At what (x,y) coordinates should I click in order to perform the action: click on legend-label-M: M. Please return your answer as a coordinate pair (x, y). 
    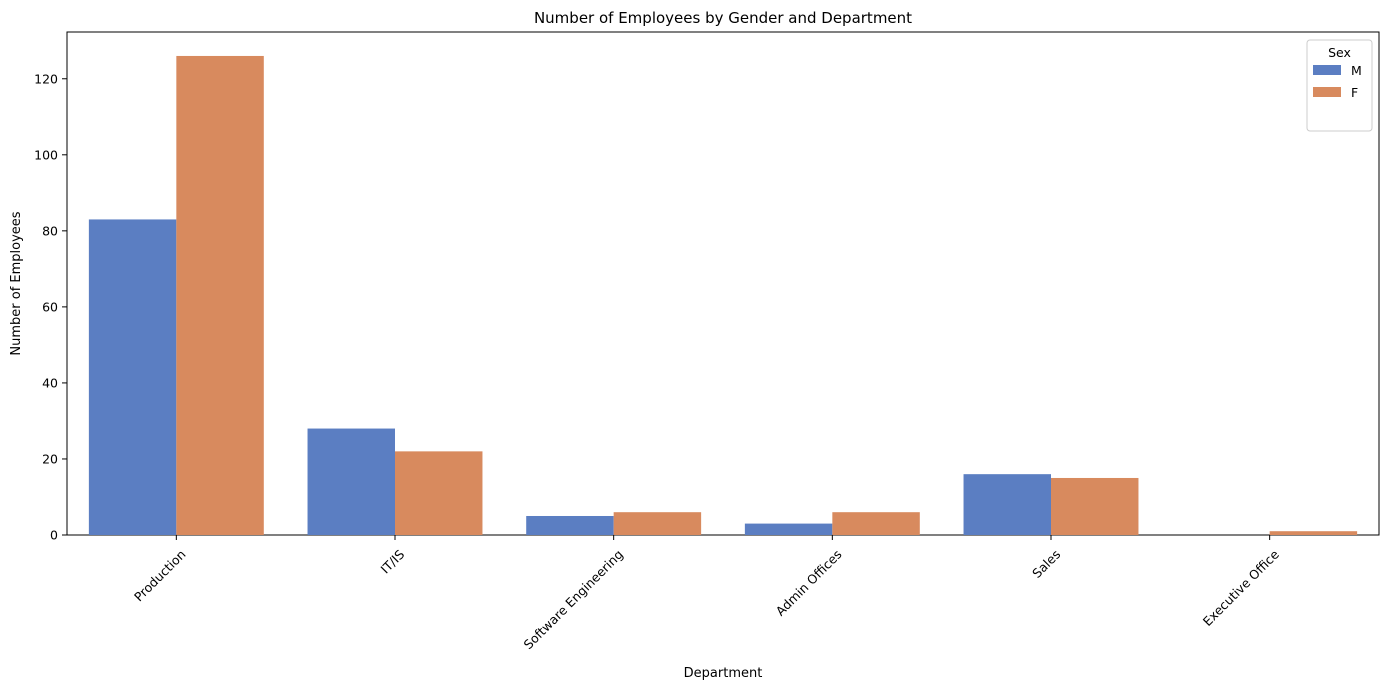
    Looking at the image, I should click on (1356, 70).